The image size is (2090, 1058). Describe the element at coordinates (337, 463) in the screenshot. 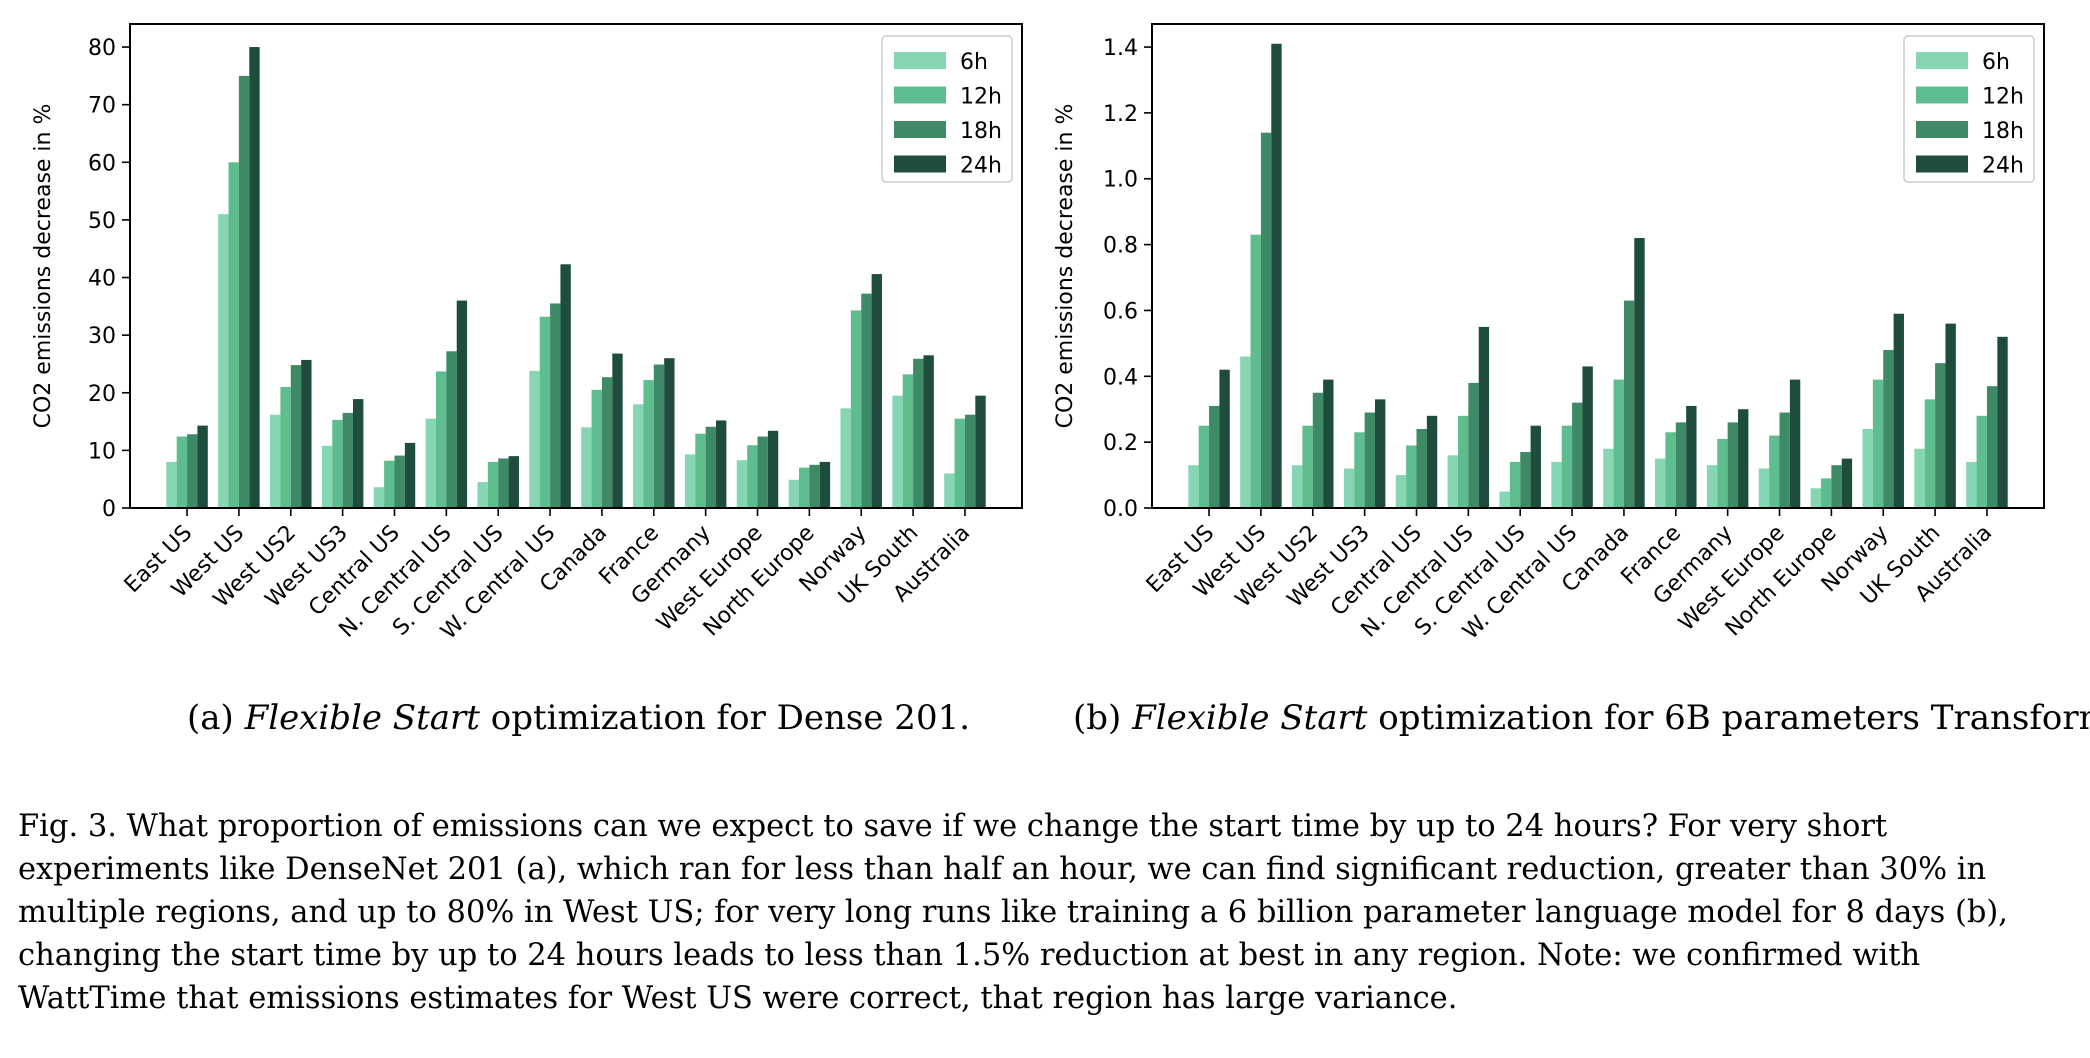

I see `bar-12h-west-us3` at that location.